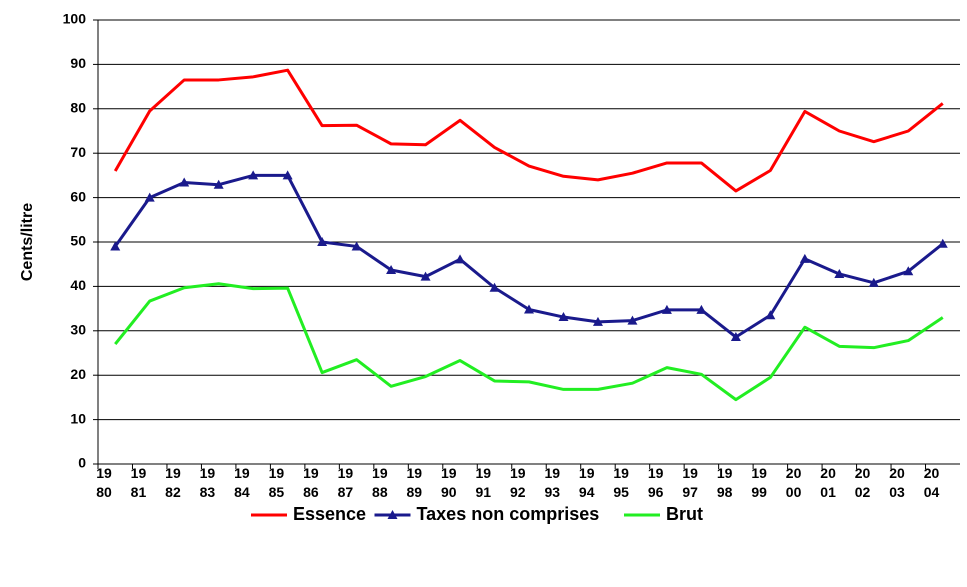 Image resolution: width=967 pixels, height=587 pixels. I want to click on x-tick-label: 1993, so click(552, 482).